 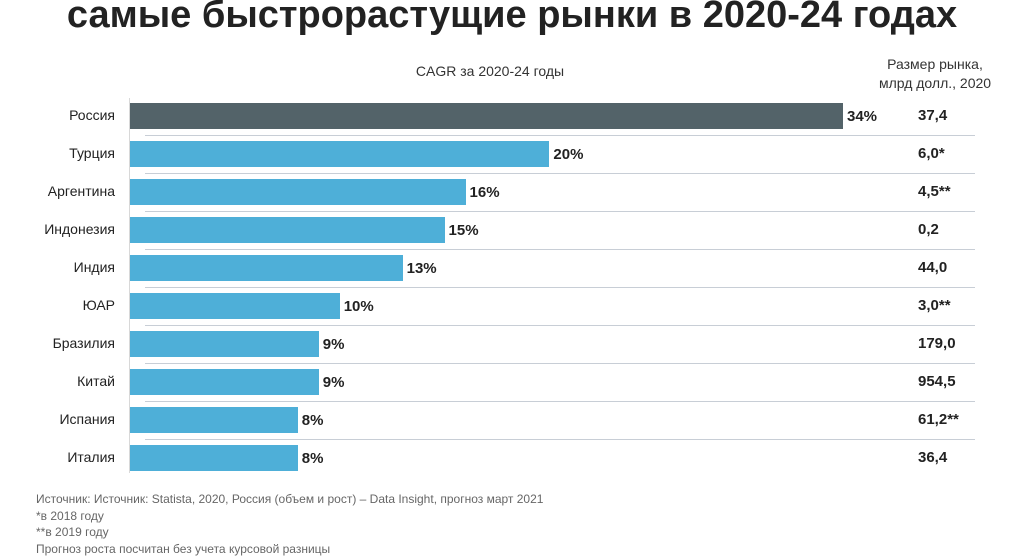 What do you see at coordinates (129, 285) in the screenshot?
I see `y-axis-line` at bounding box center [129, 285].